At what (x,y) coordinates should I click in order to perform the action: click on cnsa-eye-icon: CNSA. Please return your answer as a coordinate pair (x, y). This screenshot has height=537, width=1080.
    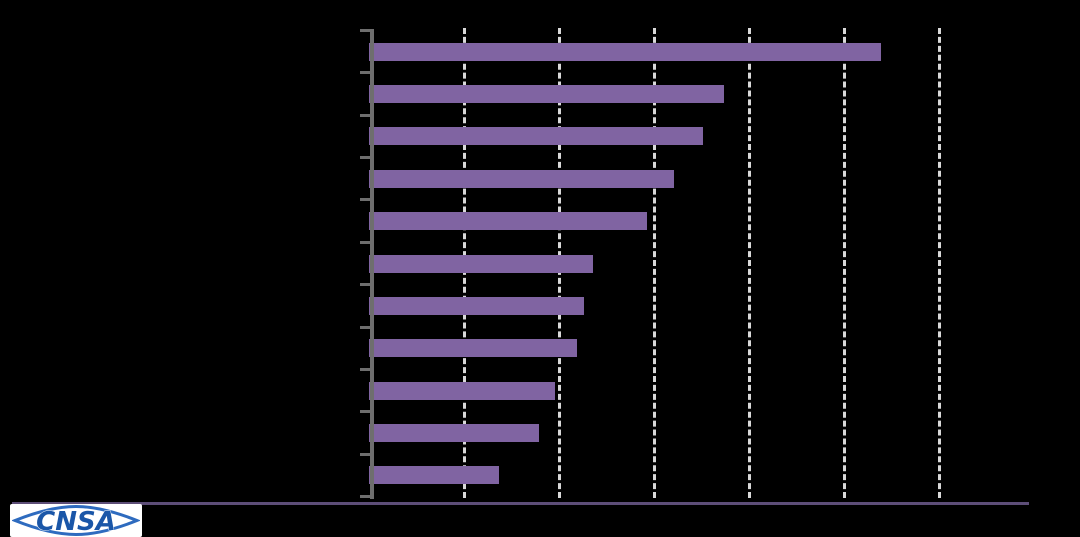
    Looking at the image, I should click on (76, 520).